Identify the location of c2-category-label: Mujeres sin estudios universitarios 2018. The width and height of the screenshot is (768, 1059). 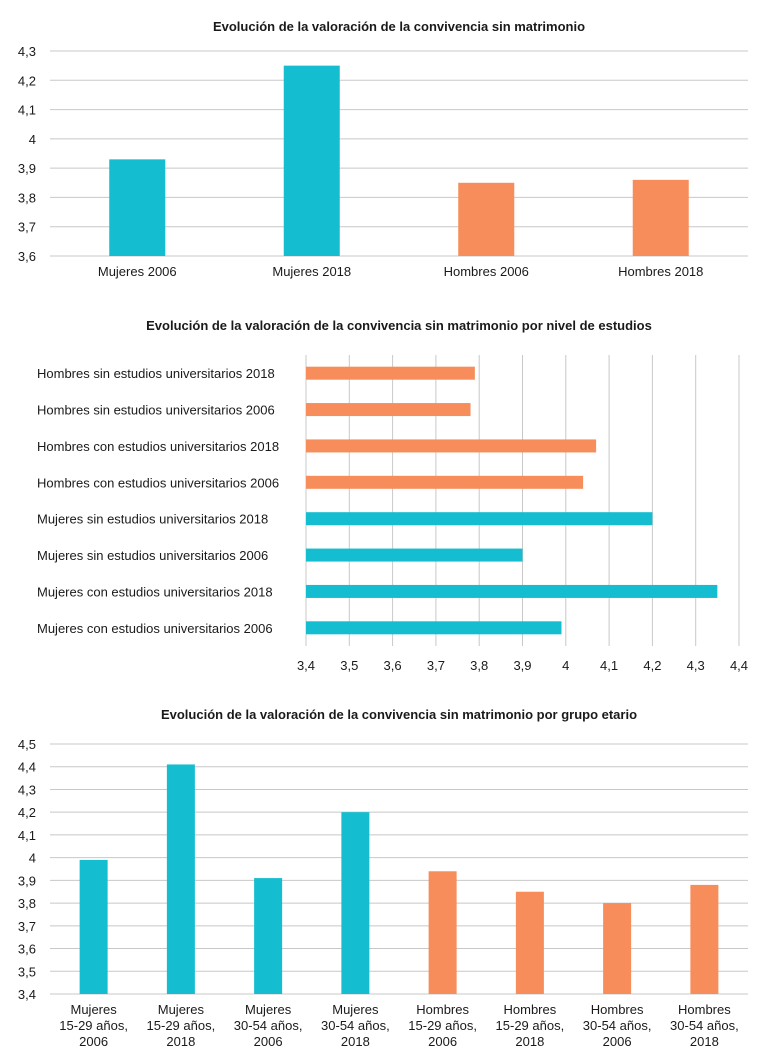
(152, 519).